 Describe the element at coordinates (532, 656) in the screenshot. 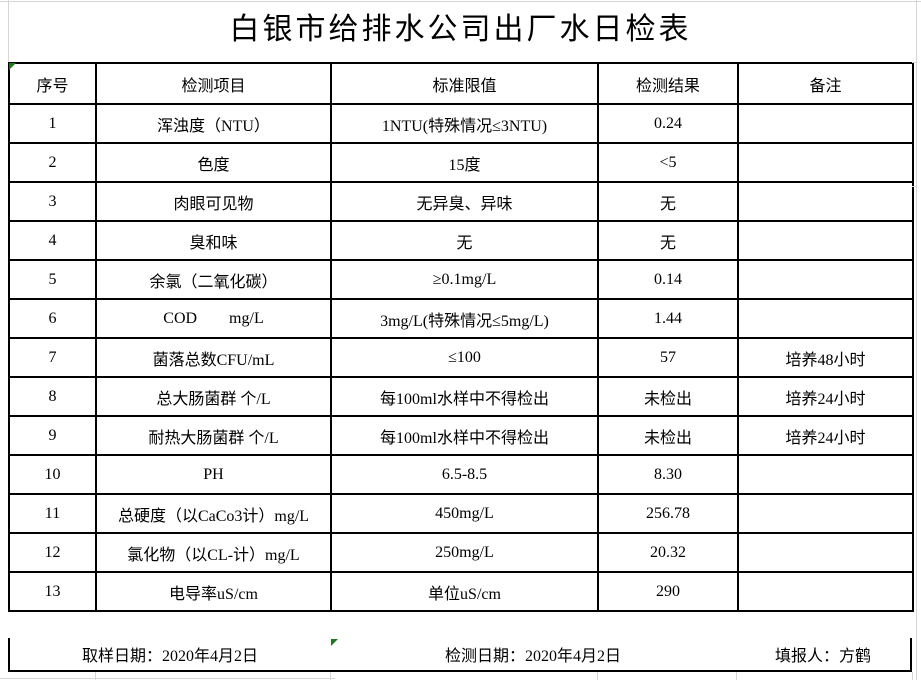

I see `test-date: 检测日期：2020年4月2日` at that location.